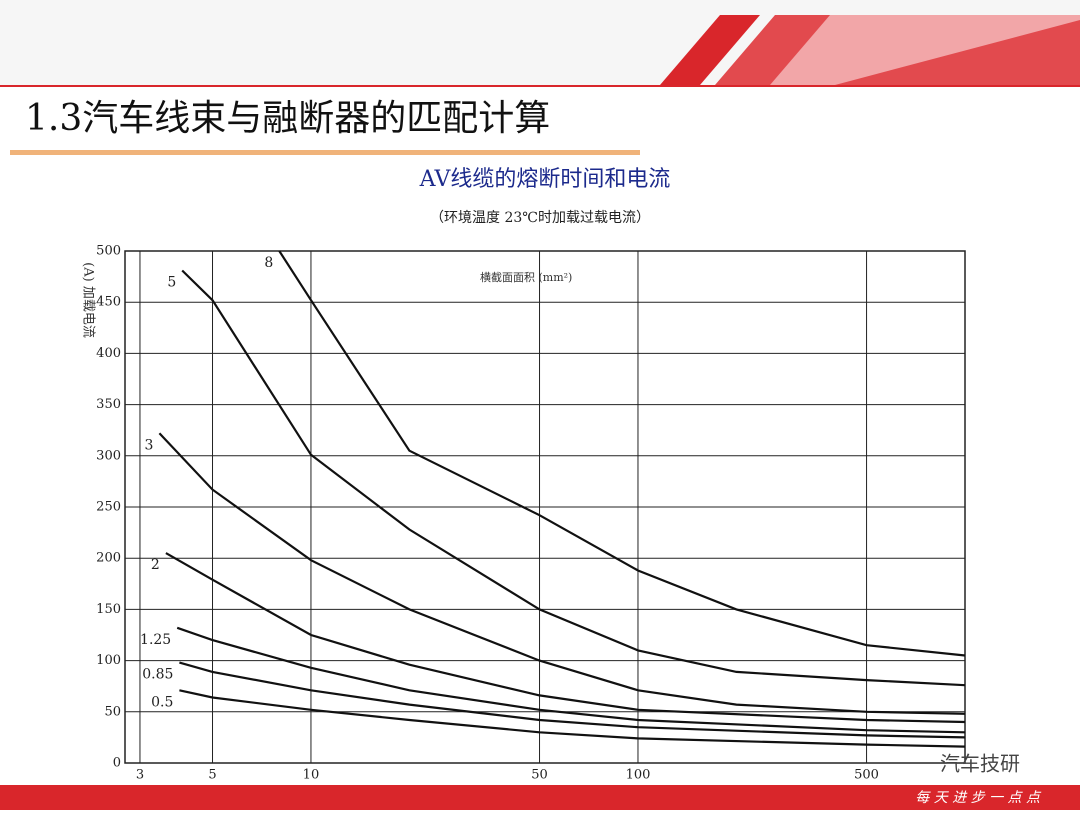  What do you see at coordinates (268, 263) in the screenshot?
I see `curve-label: 8` at bounding box center [268, 263].